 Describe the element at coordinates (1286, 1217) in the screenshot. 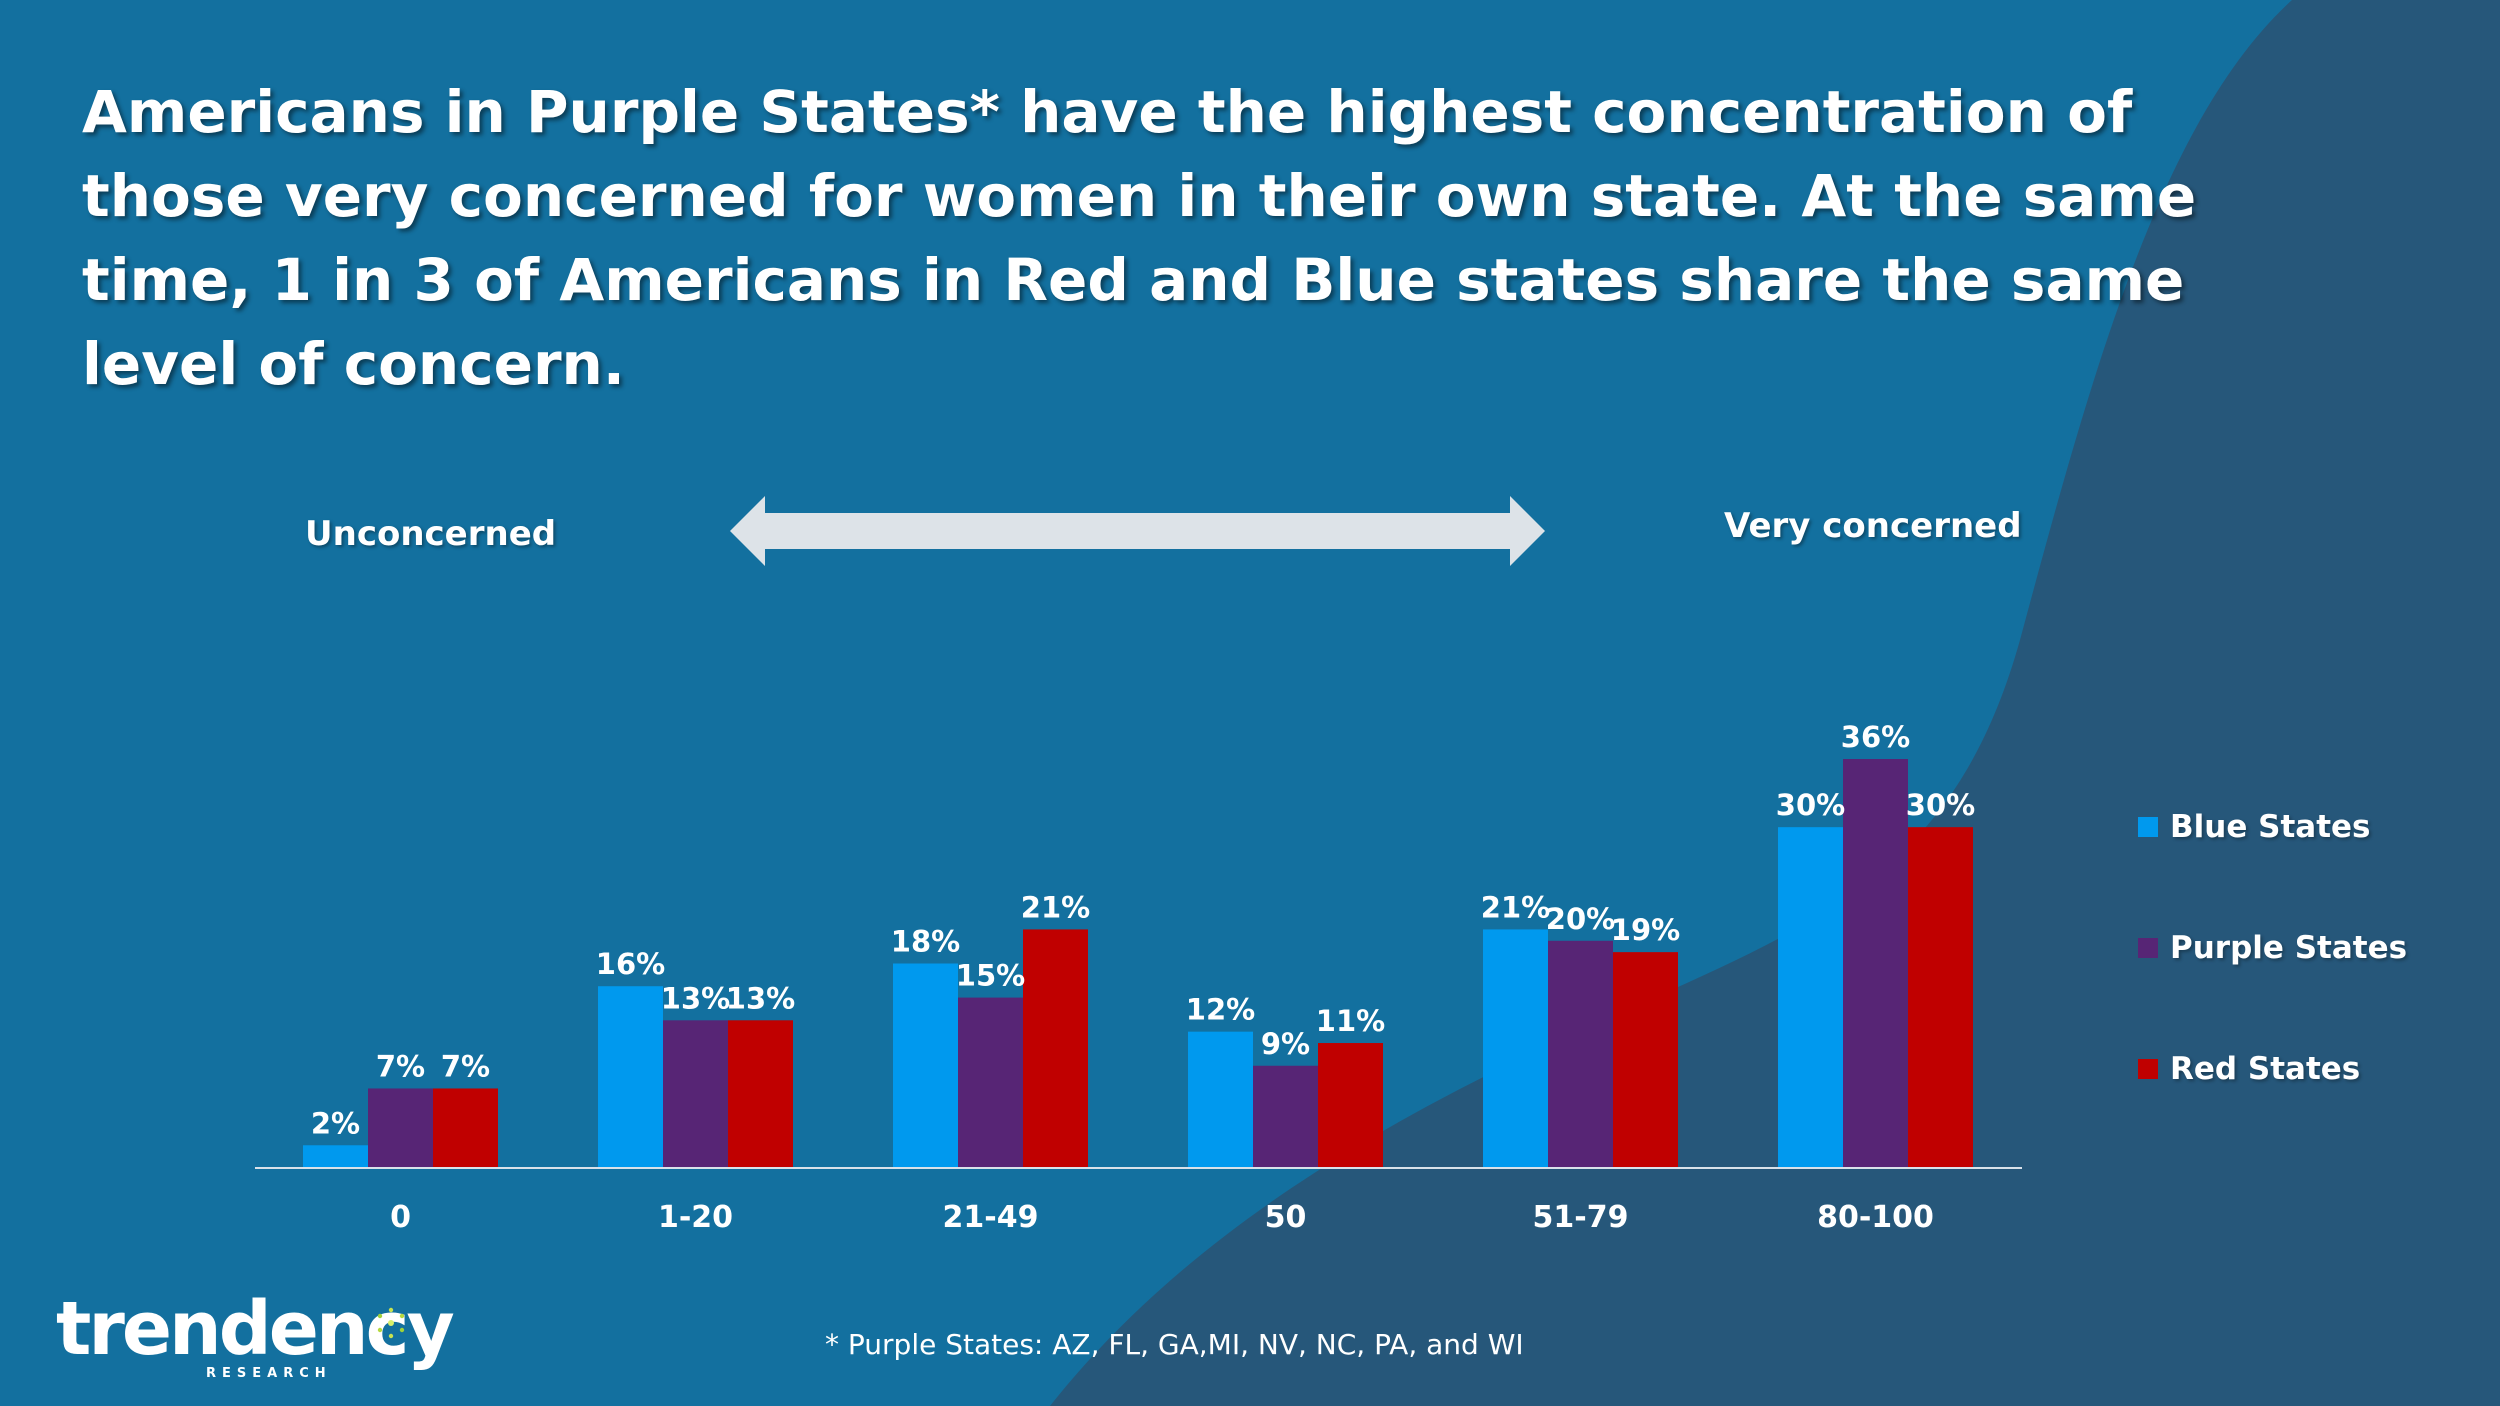

I see `x-tick-label-50: 50` at that location.